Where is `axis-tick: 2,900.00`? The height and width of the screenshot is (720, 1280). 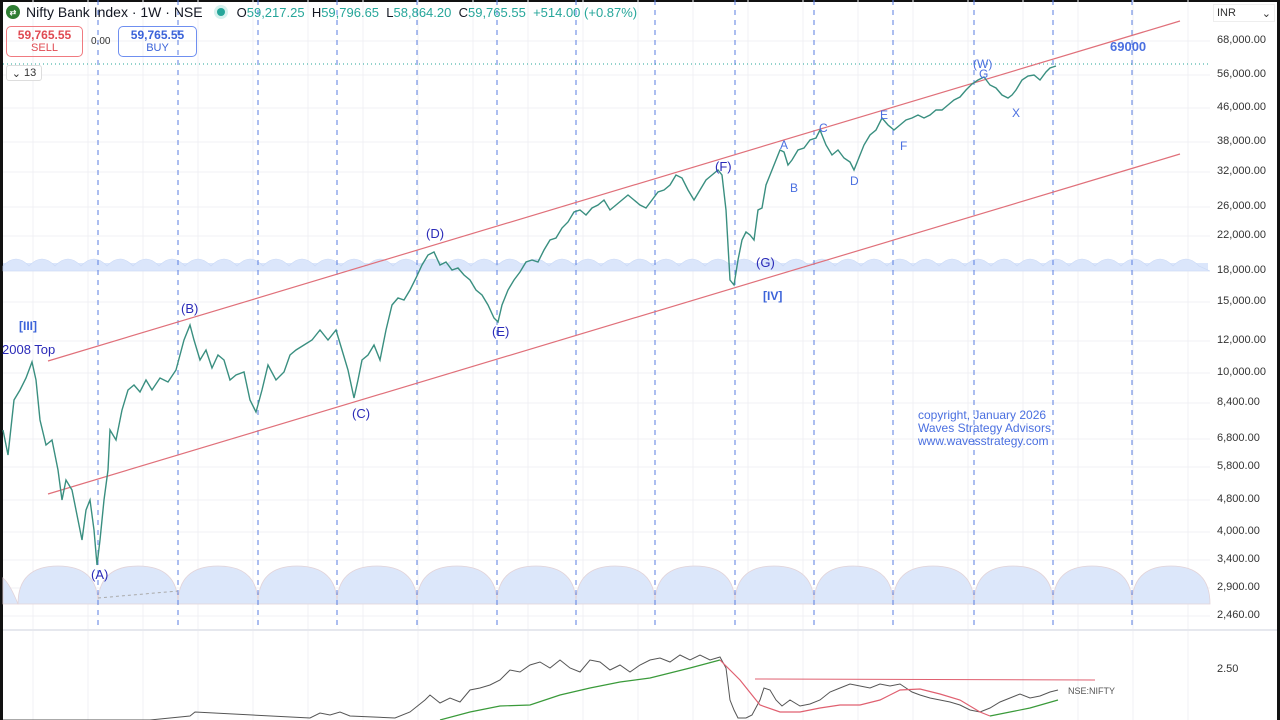 axis-tick: 2,900.00 is located at coordinates (1238, 587).